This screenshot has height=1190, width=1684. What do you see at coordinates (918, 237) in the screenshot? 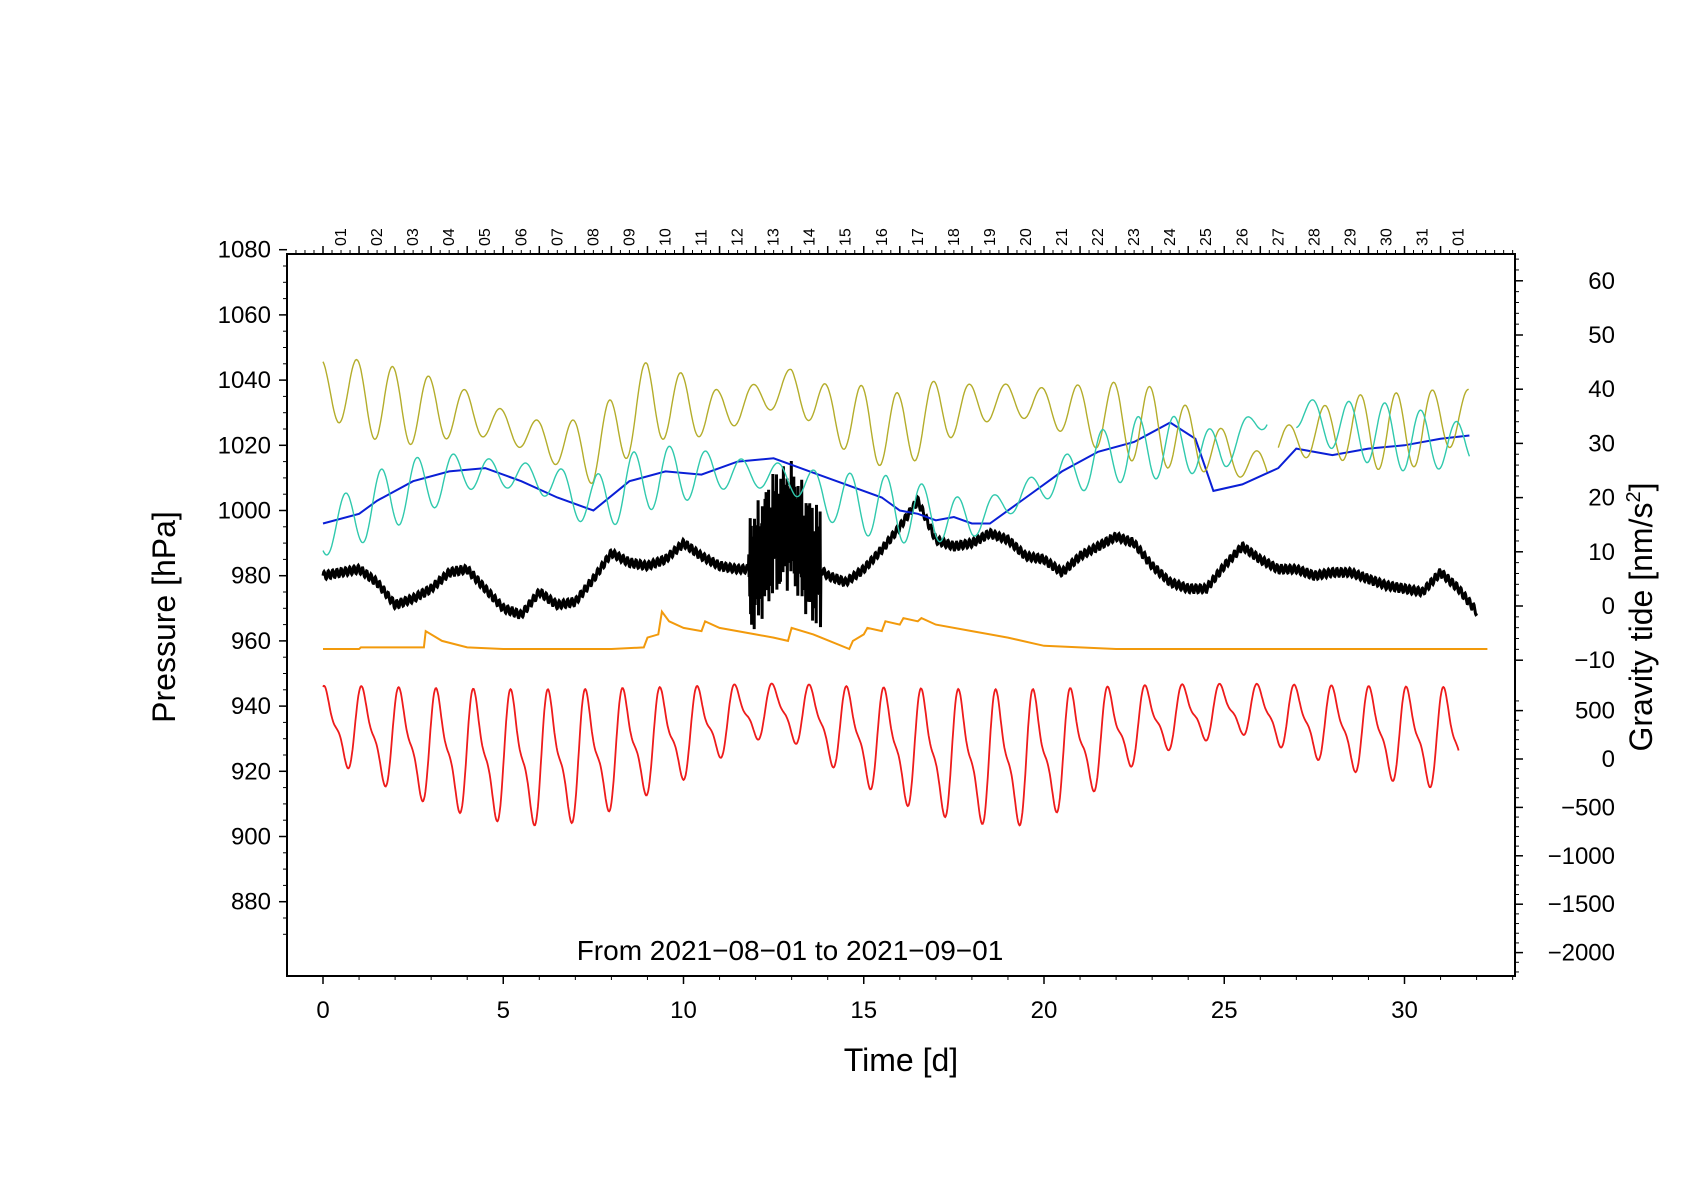
I see `day-label: 17` at bounding box center [918, 237].